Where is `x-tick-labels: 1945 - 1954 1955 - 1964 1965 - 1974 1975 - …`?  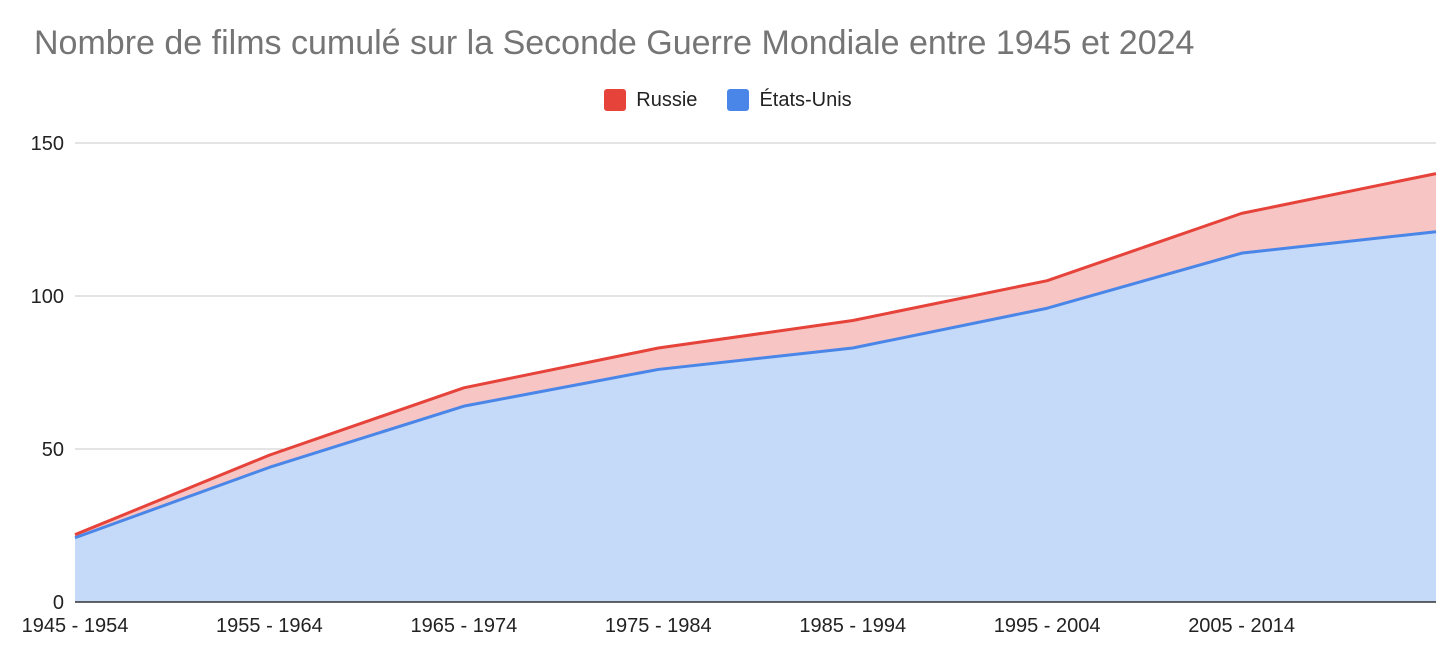
x-tick-labels: 1945 - 1954 1955 - 1964 1965 - 1974 1975 - … is located at coordinates (658, 626).